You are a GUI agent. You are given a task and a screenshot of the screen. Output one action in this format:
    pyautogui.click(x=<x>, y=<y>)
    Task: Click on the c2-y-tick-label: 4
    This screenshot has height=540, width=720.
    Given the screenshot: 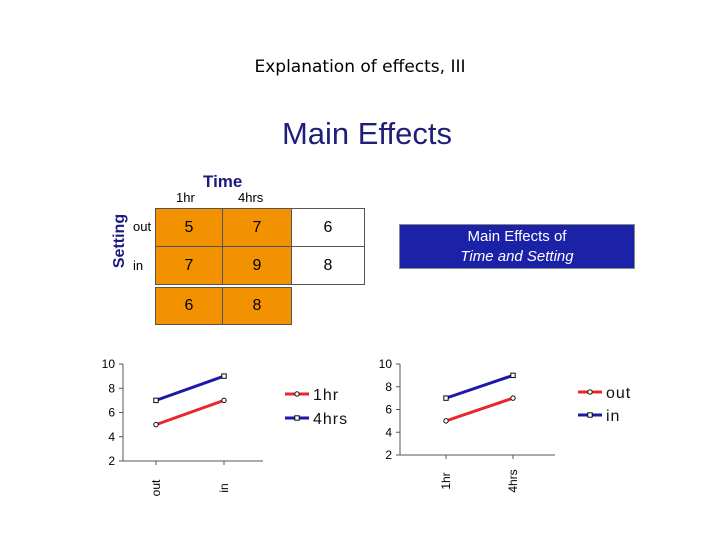 What is the action you would take?
    pyautogui.click(x=388, y=432)
    